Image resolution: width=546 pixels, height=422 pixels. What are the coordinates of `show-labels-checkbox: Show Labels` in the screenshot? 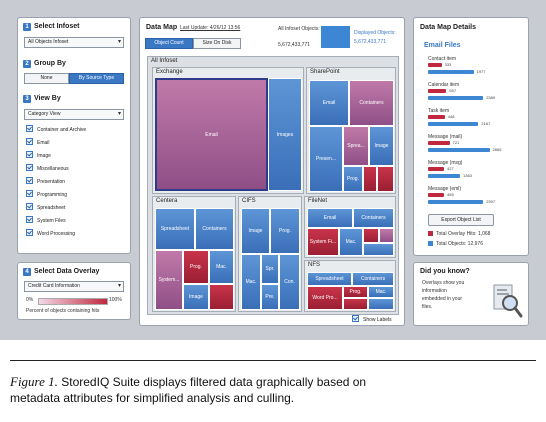 It's located at (372, 319).